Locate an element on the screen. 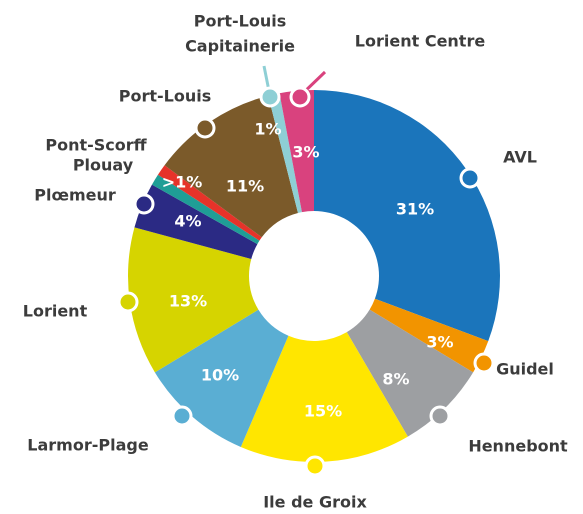 This screenshot has height=514, width=583. value-label: 15% is located at coordinates (323, 411).